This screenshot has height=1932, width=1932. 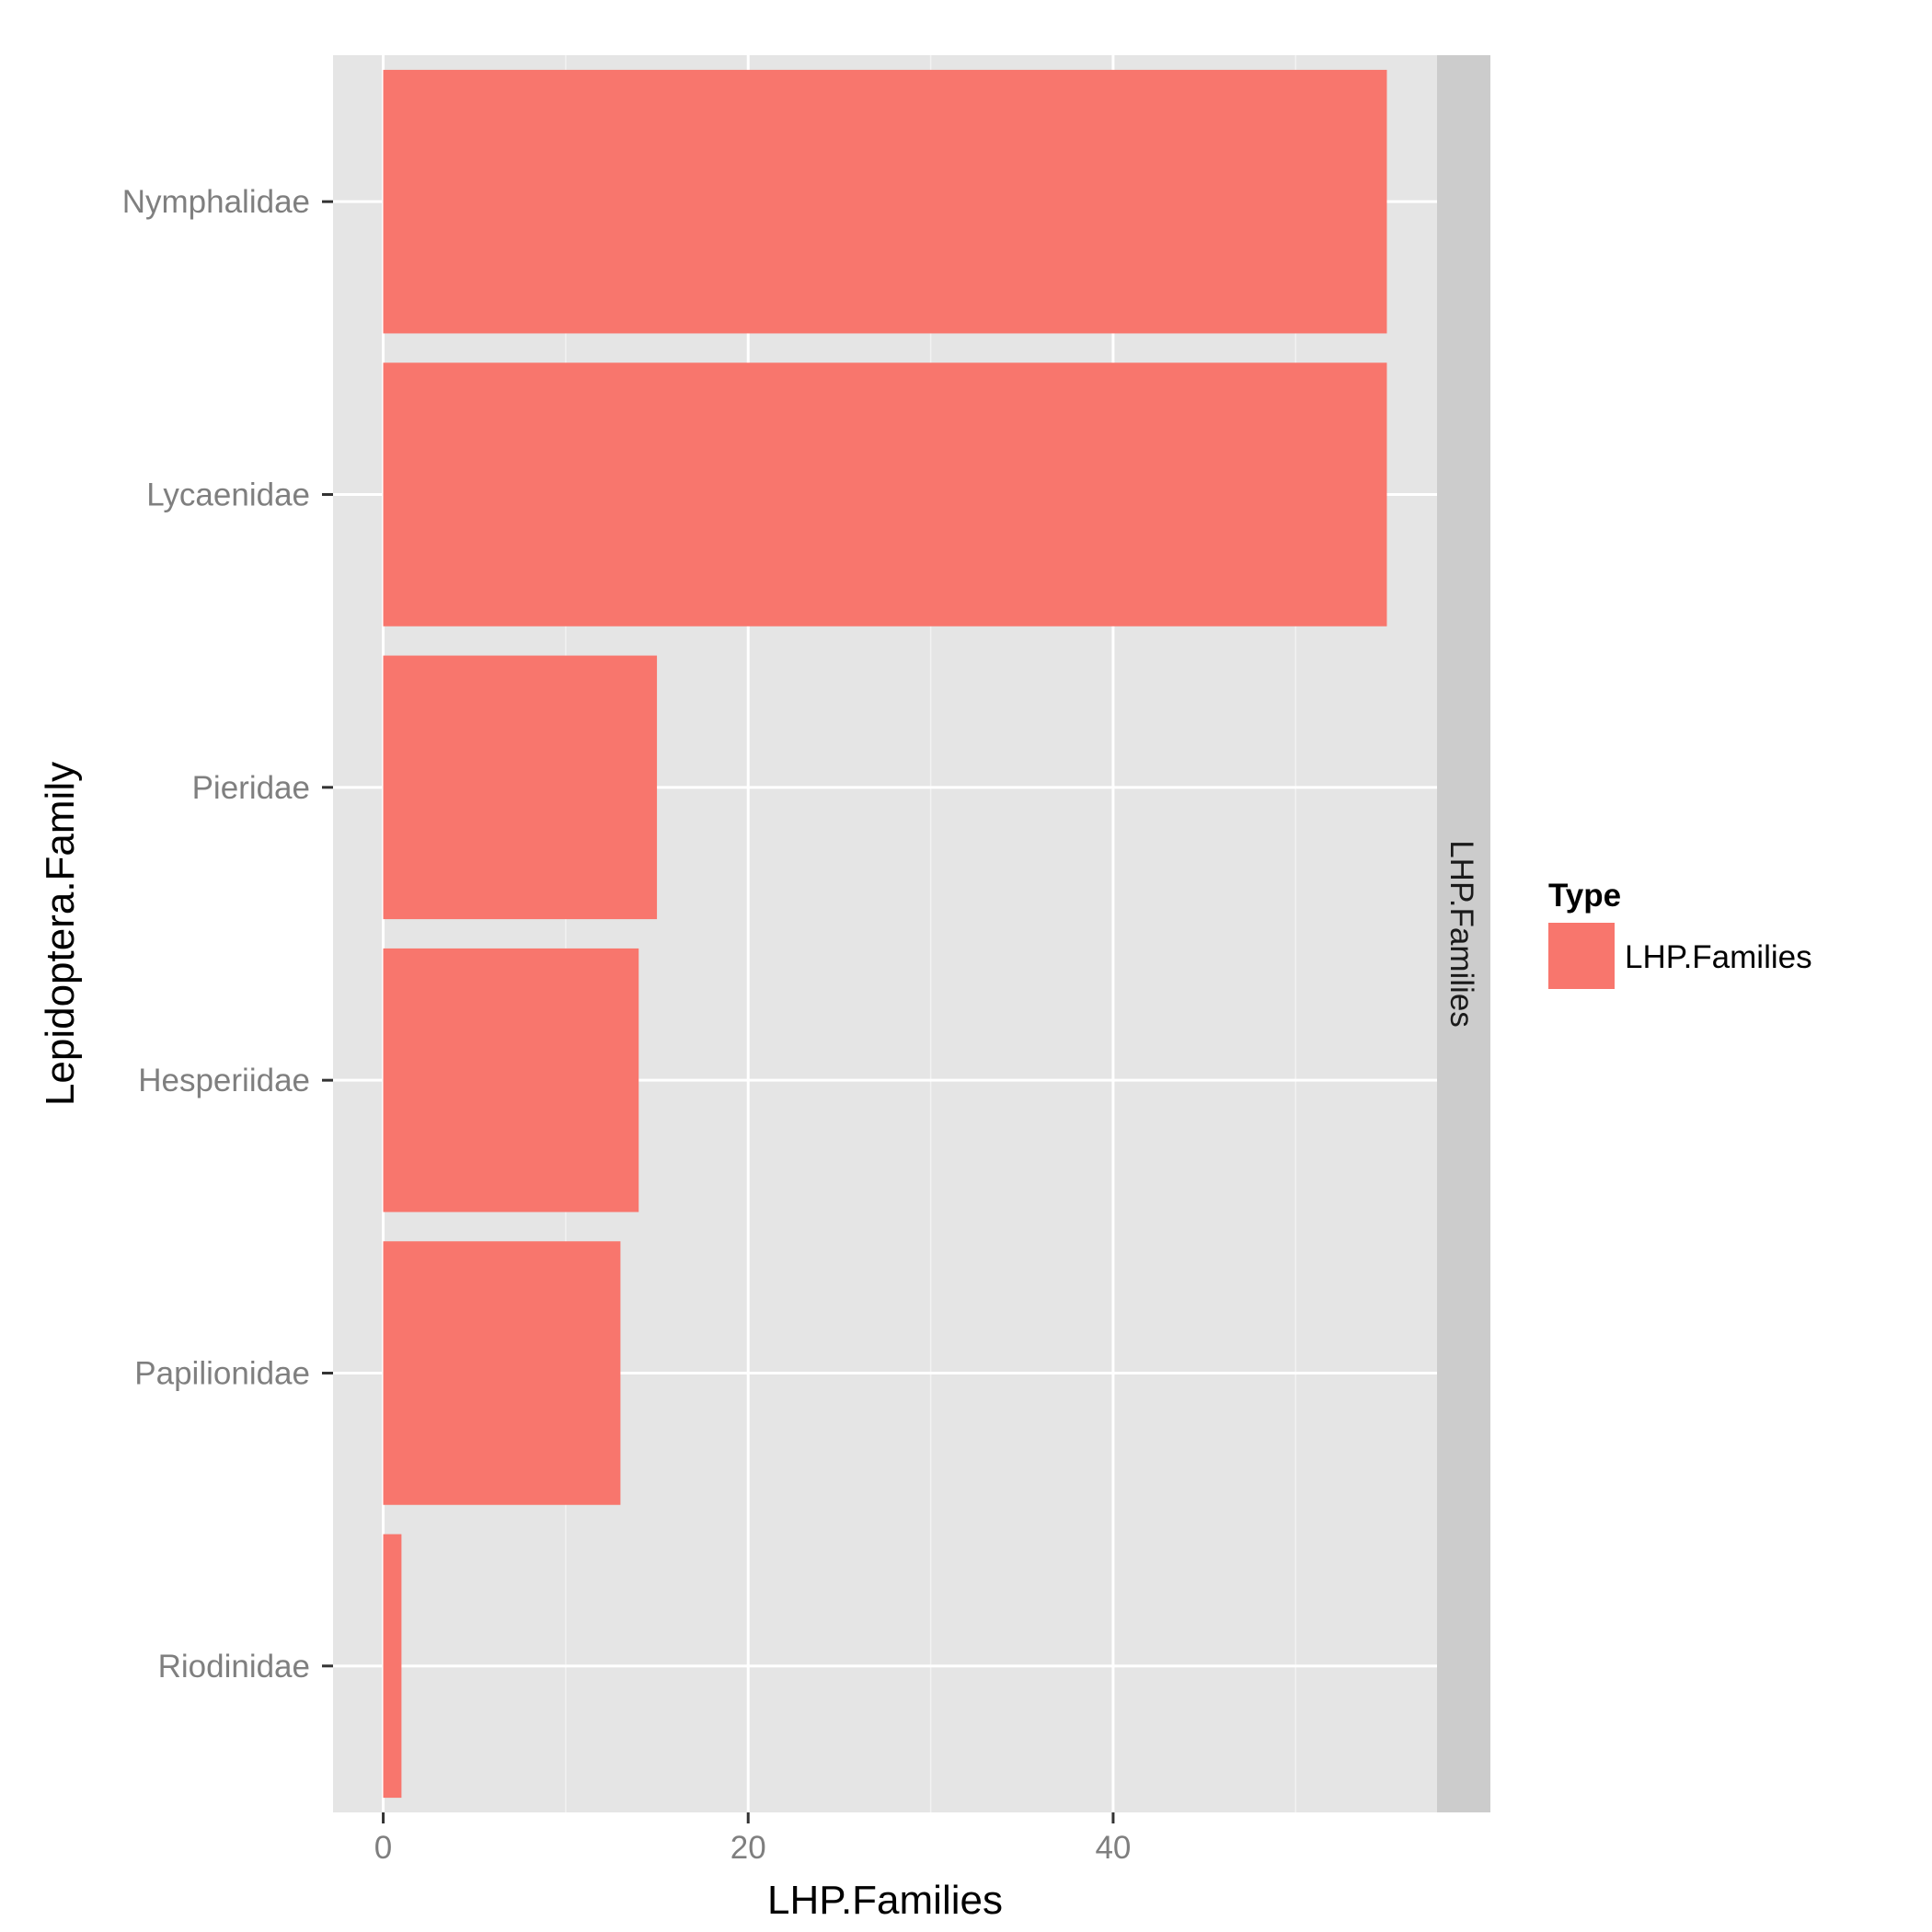 What do you see at coordinates (234, 1667) in the screenshot?
I see `y-tick-label: Riodinidae` at bounding box center [234, 1667].